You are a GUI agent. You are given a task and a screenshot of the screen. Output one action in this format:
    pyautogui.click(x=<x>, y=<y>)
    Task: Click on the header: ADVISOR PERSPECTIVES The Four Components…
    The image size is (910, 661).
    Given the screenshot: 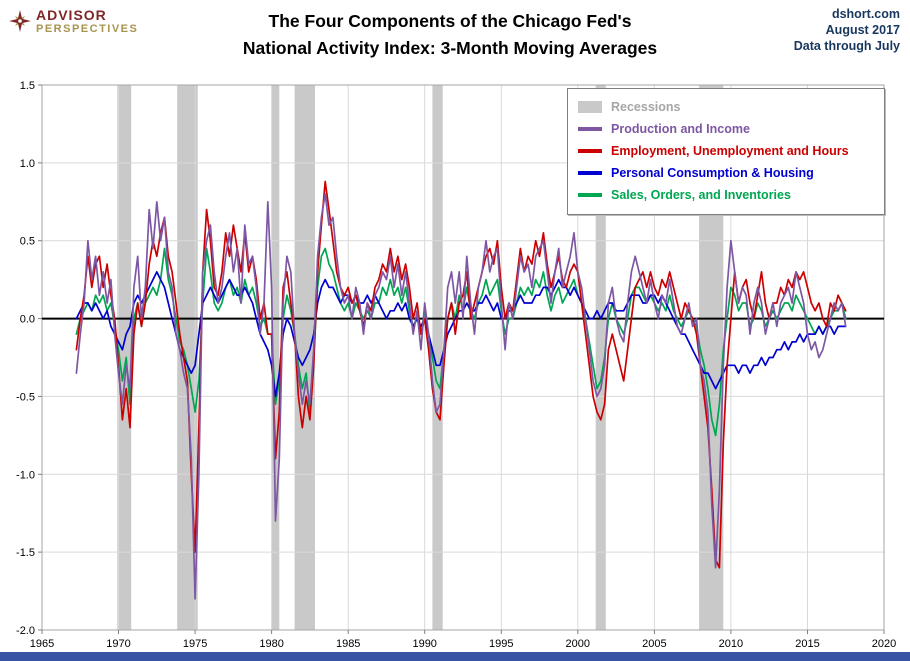 What is the action you would take?
    pyautogui.click(x=455, y=39)
    